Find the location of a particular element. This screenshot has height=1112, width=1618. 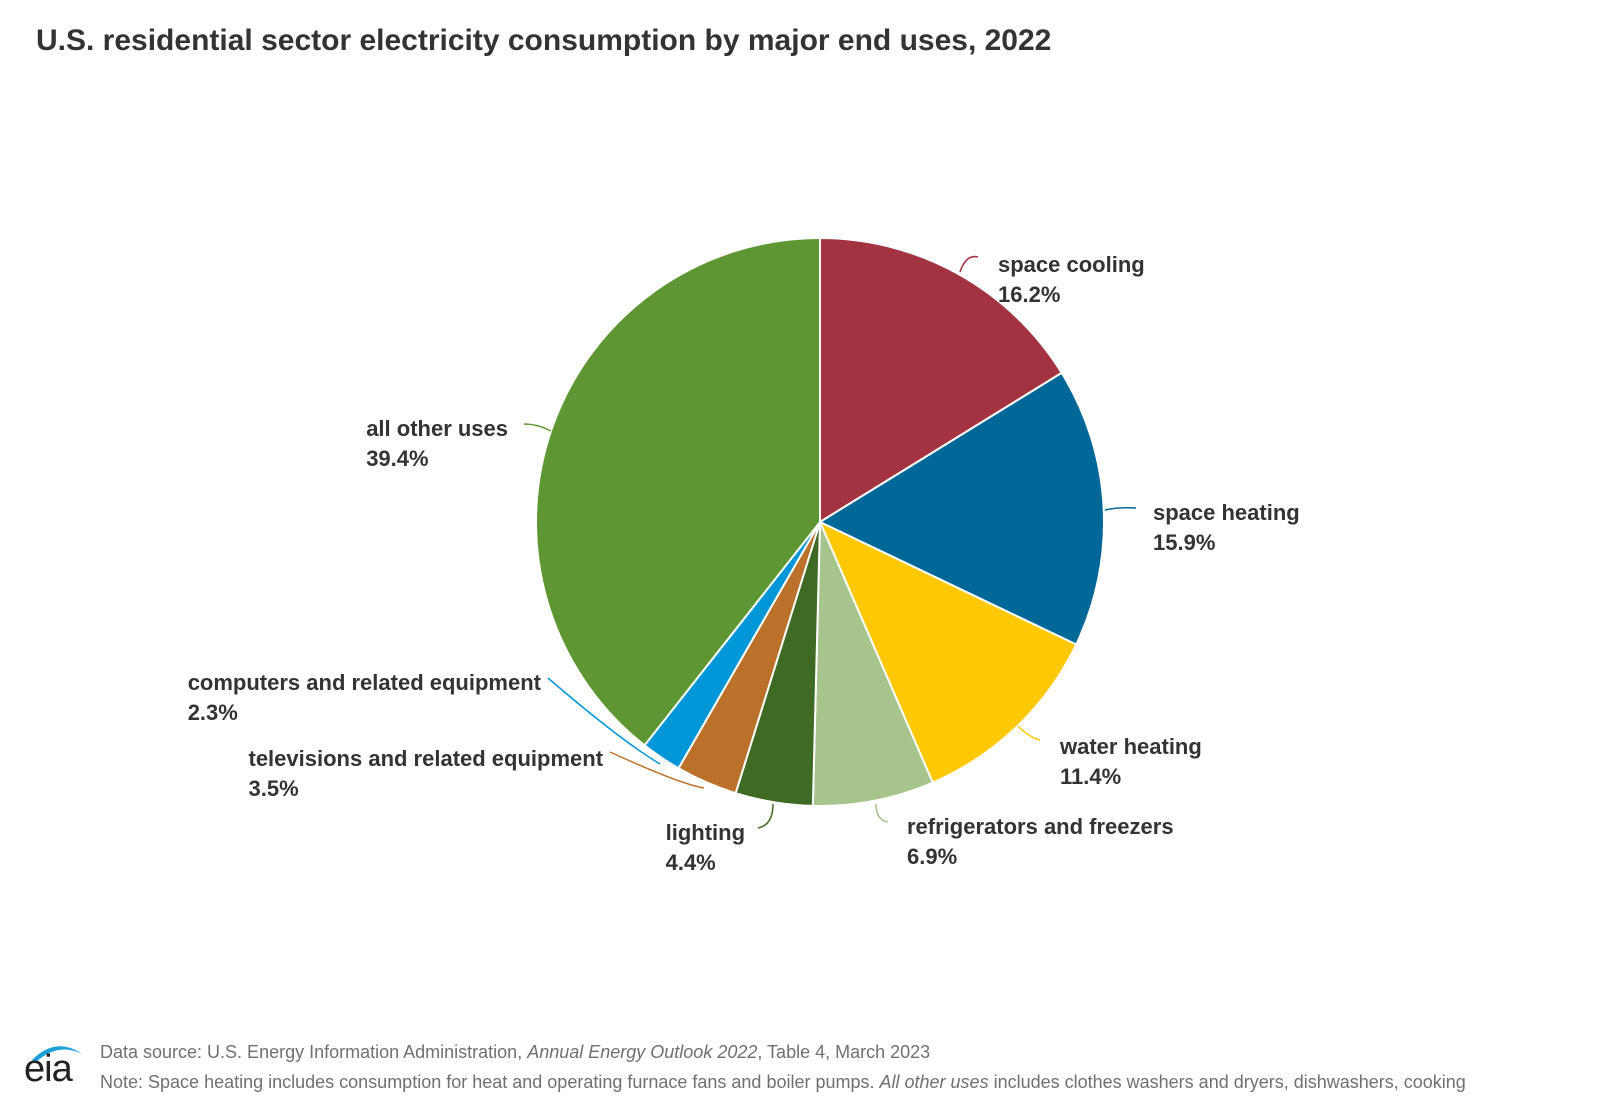

slice-label-refrigerators-and-freezers: refrigerators and freezers is located at coordinates (1040, 826).